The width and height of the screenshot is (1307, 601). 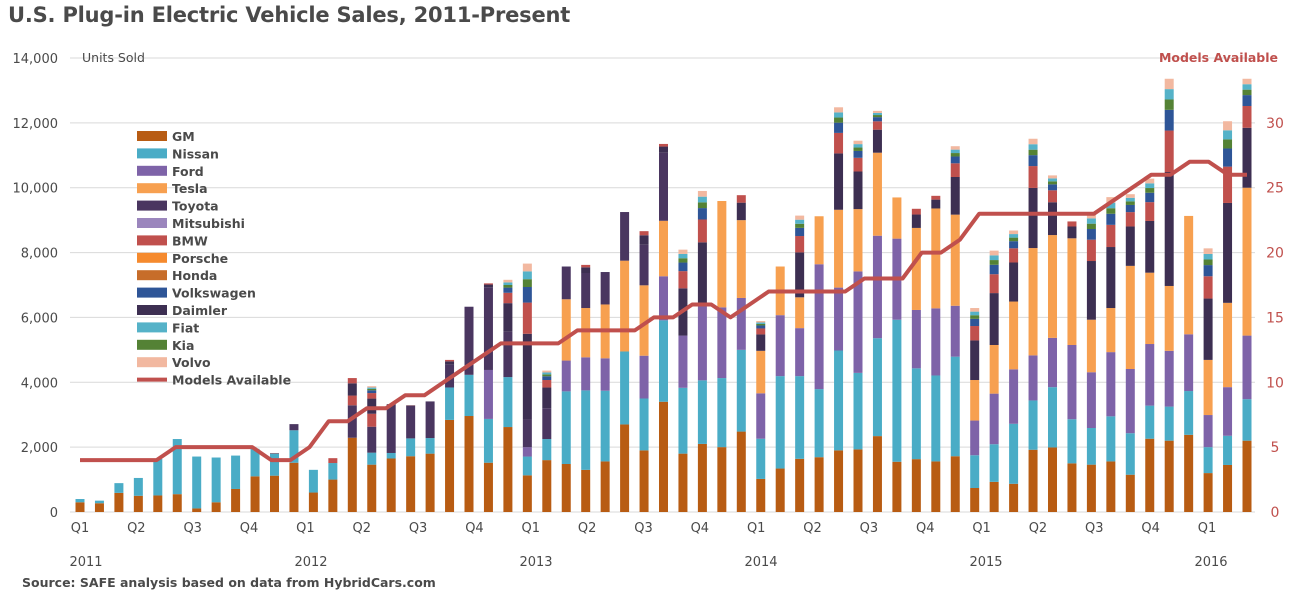 I want to click on legend-label: BMW, so click(x=190, y=240).